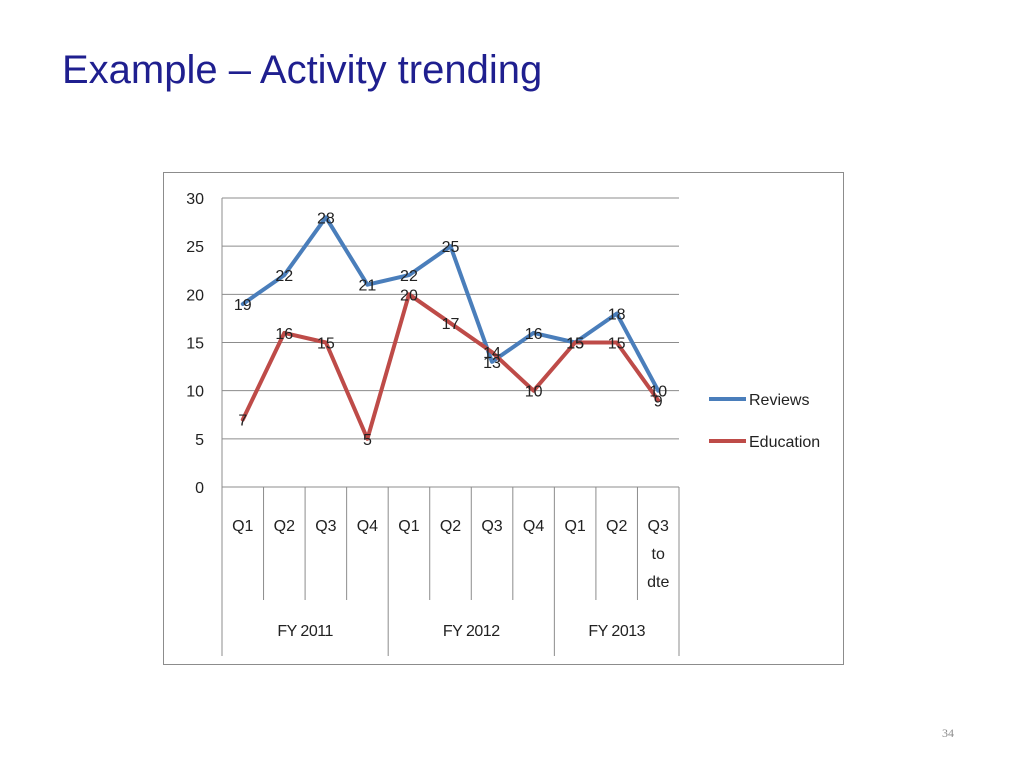  Describe the element at coordinates (492, 353) in the screenshot. I see `data-label-education: 14` at that location.